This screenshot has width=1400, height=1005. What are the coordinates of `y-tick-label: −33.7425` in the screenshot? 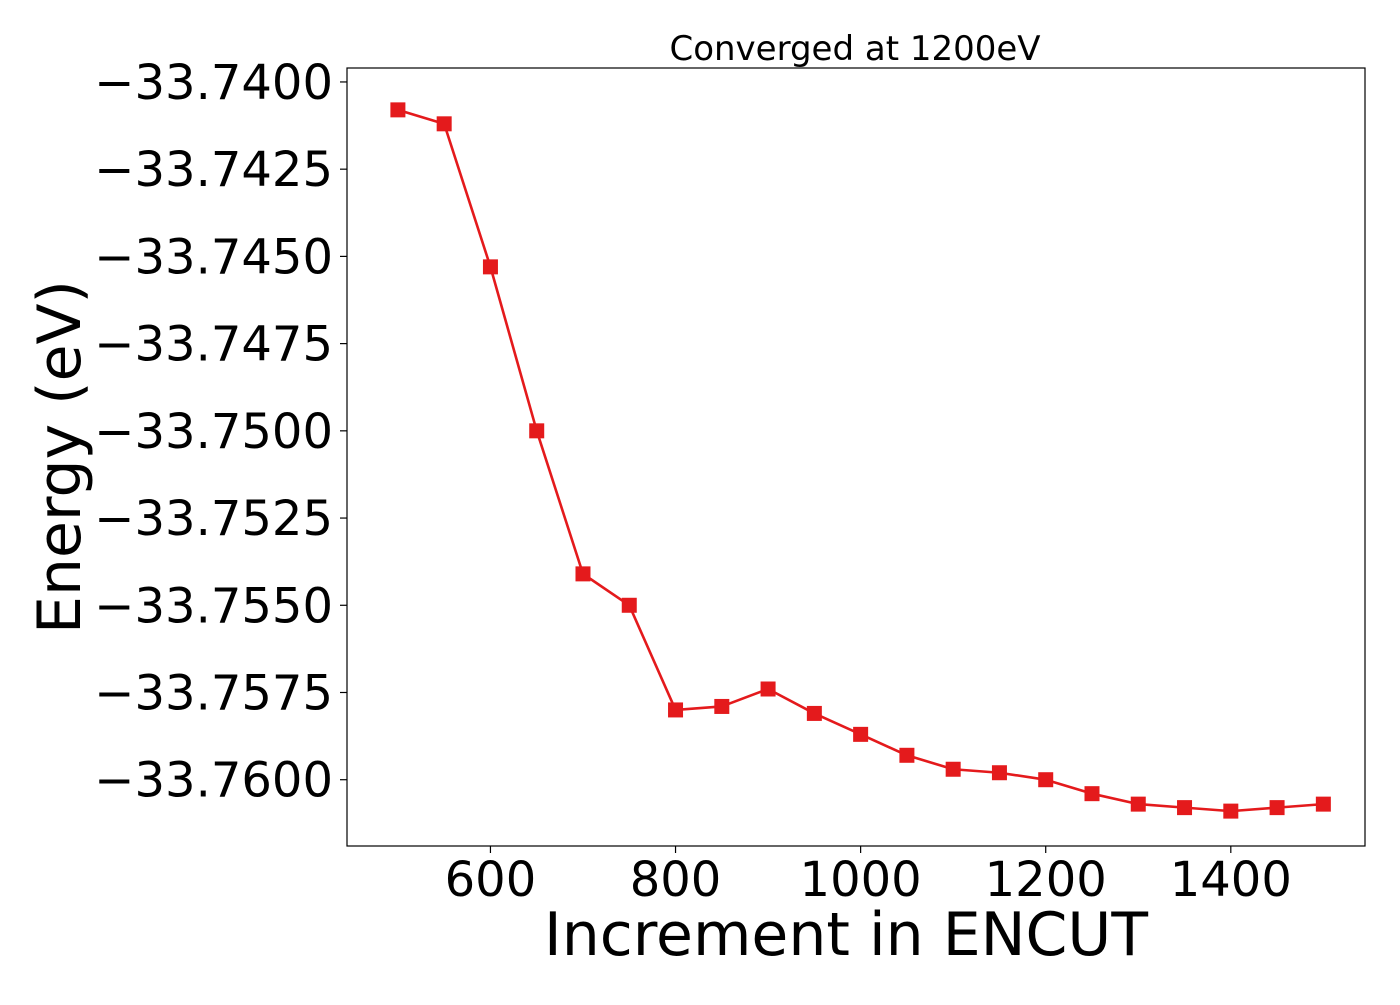 It's located at (213, 170).